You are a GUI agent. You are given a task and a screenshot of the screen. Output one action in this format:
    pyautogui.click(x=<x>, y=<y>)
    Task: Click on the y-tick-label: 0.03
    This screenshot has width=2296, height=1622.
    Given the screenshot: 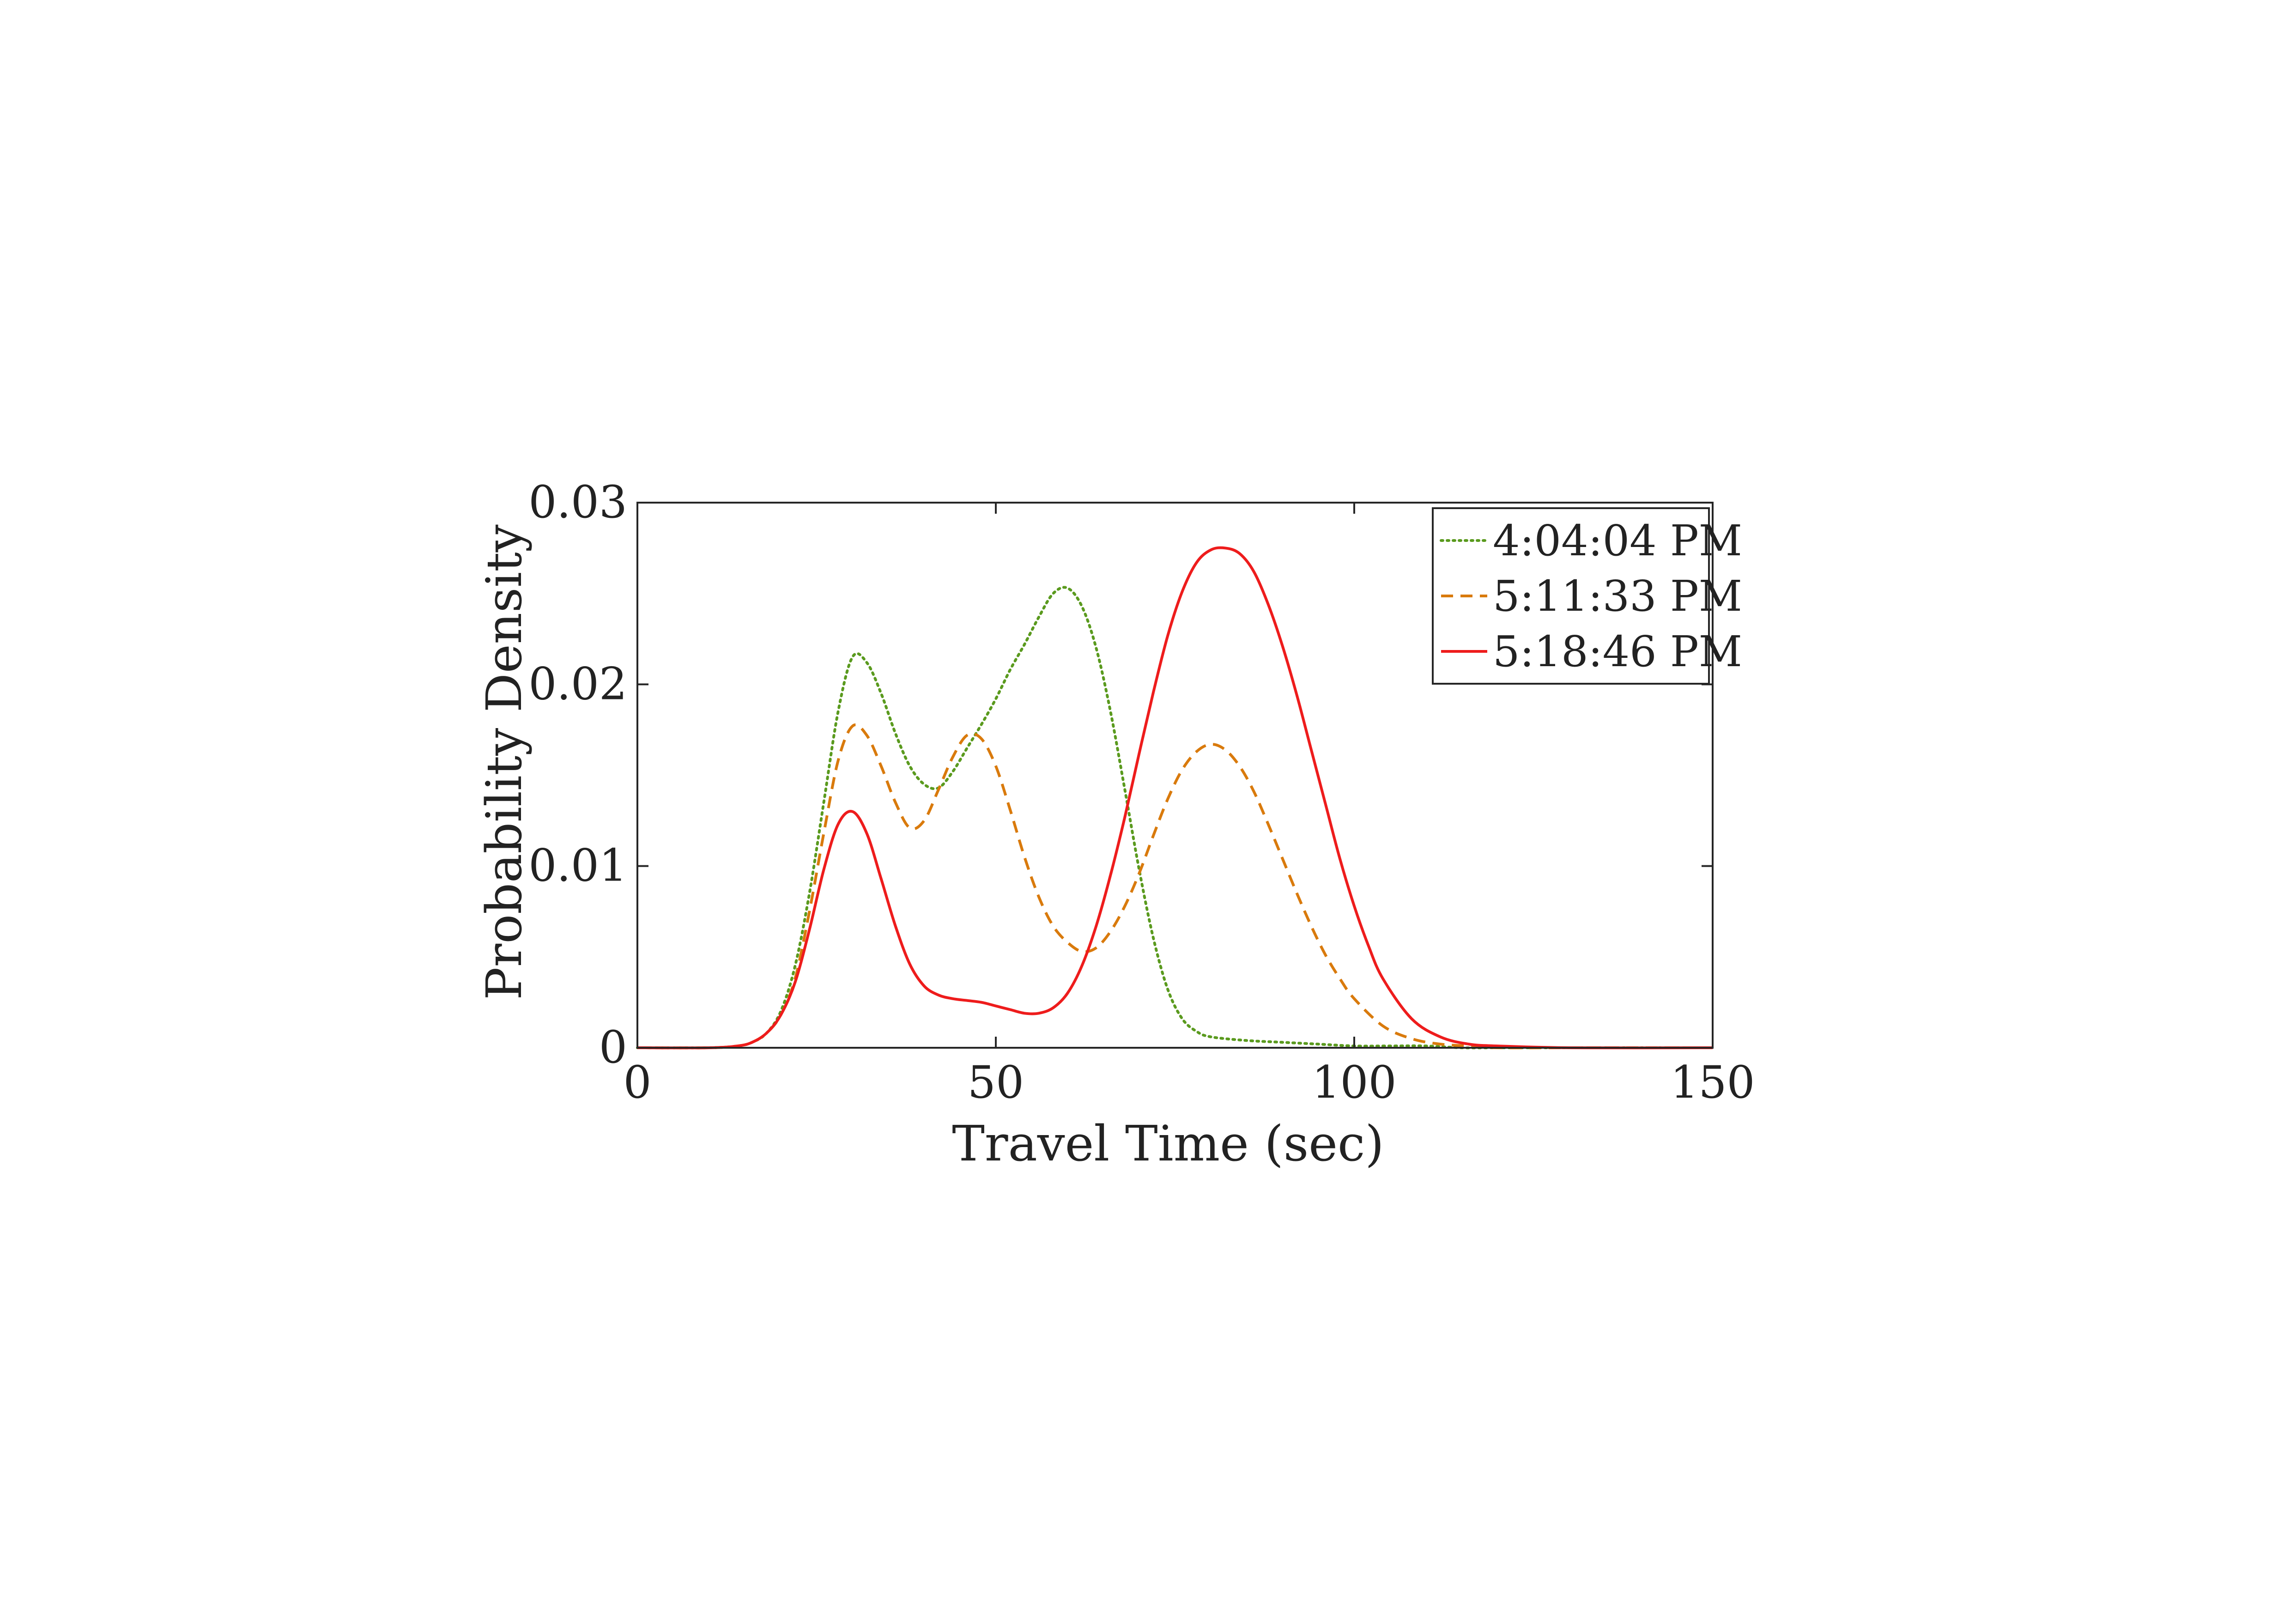 What is the action you would take?
    pyautogui.click(x=577, y=502)
    